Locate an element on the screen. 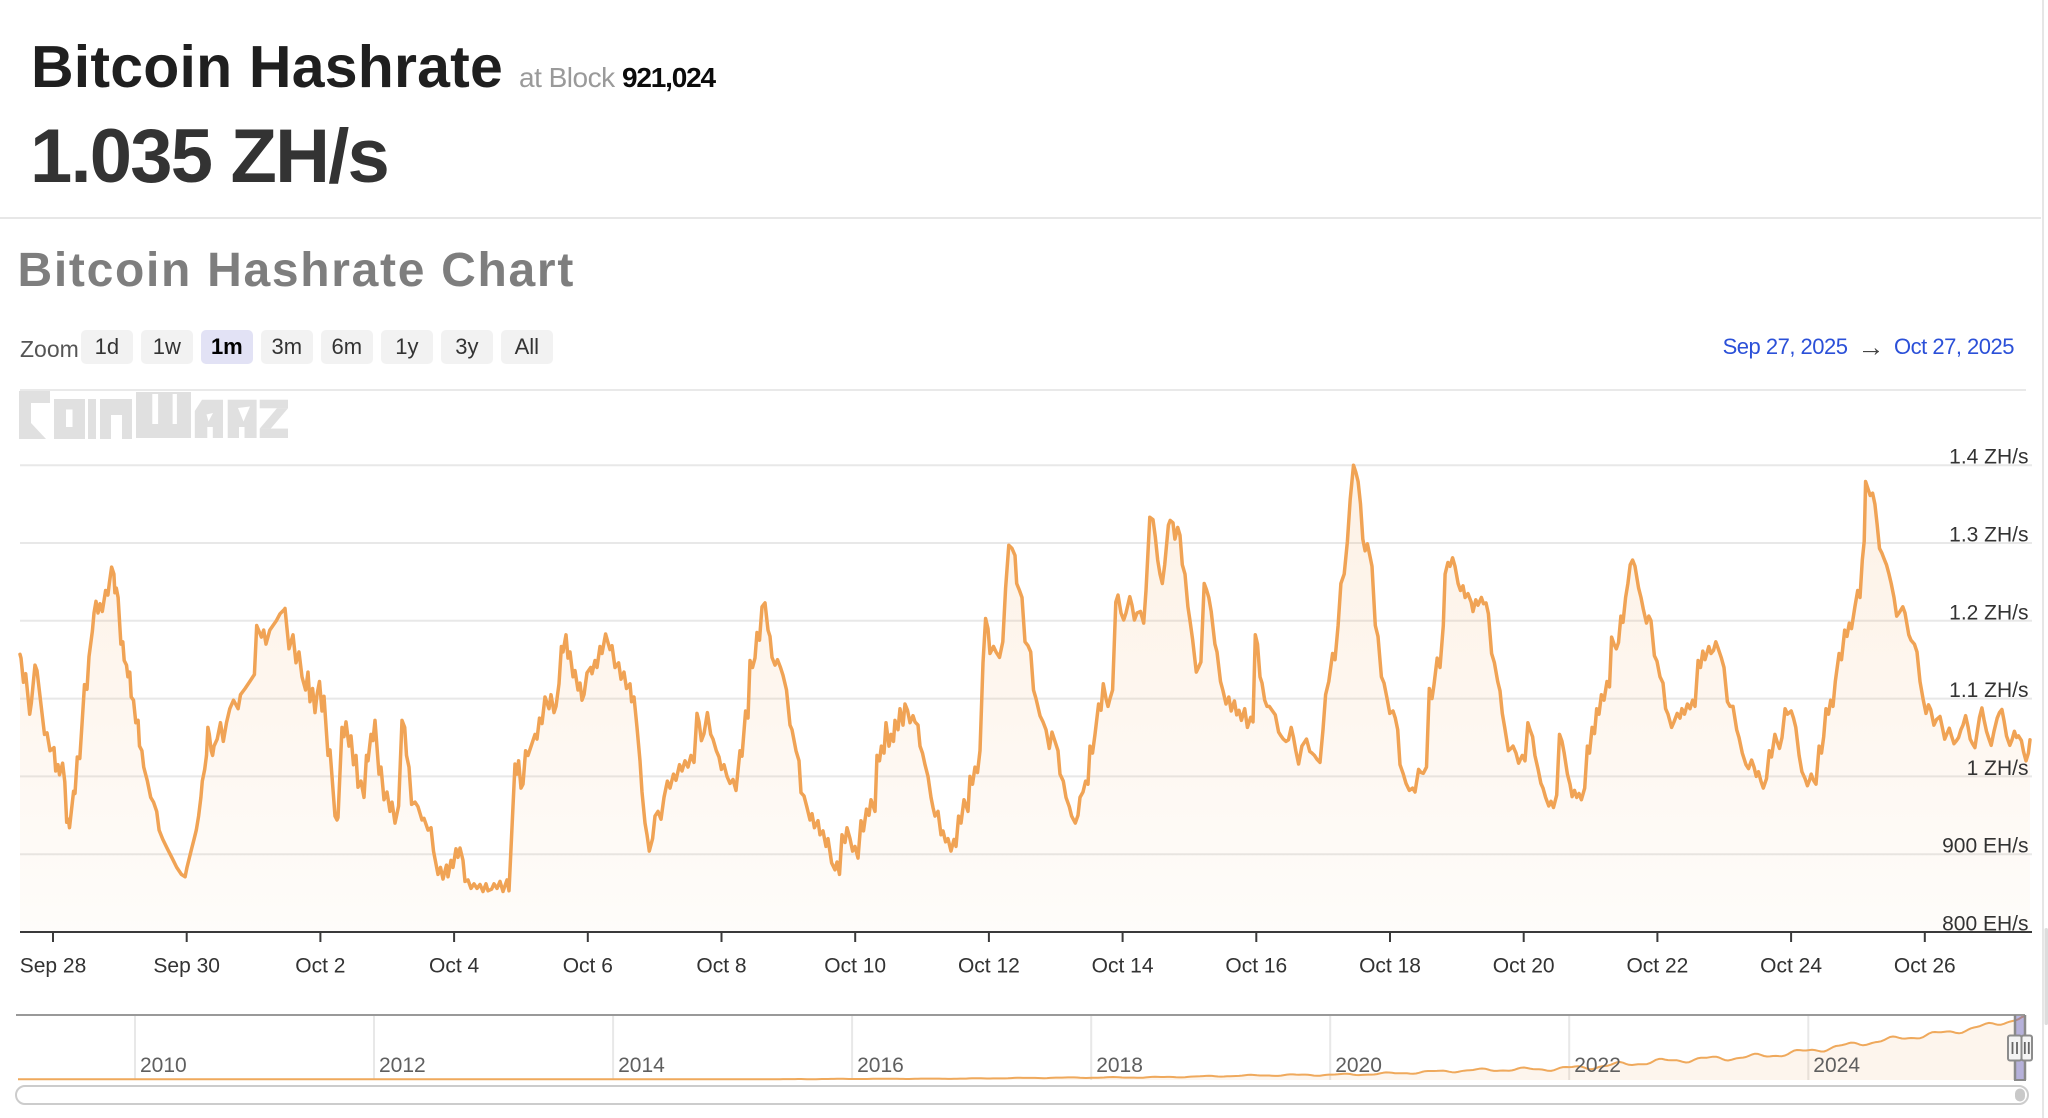  svg-text: 2014 is located at coordinates (641, 1065).